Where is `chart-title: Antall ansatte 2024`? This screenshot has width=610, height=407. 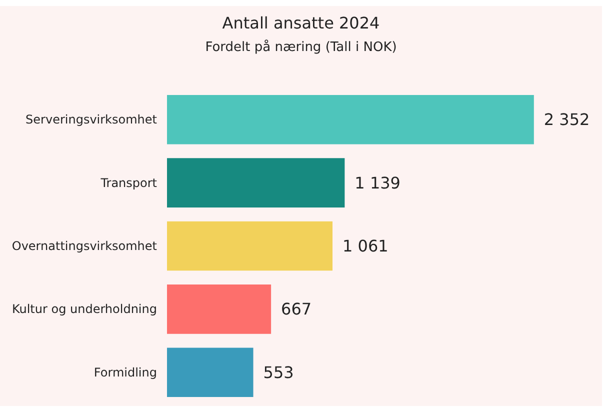 chart-title: Antall ansatte 2024 is located at coordinates (301, 23).